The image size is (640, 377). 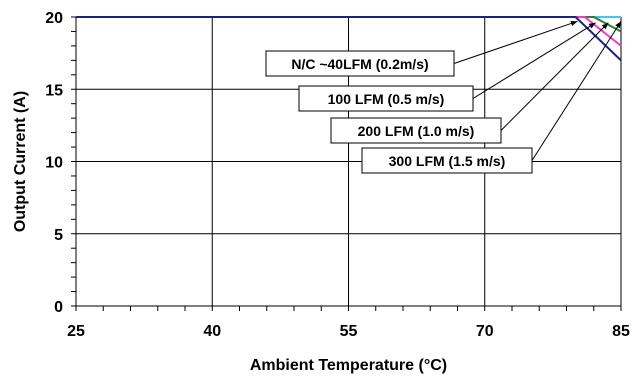 What do you see at coordinates (54, 90) in the screenshot?
I see `y-tick-label: 15` at bounding box center [54, 90].